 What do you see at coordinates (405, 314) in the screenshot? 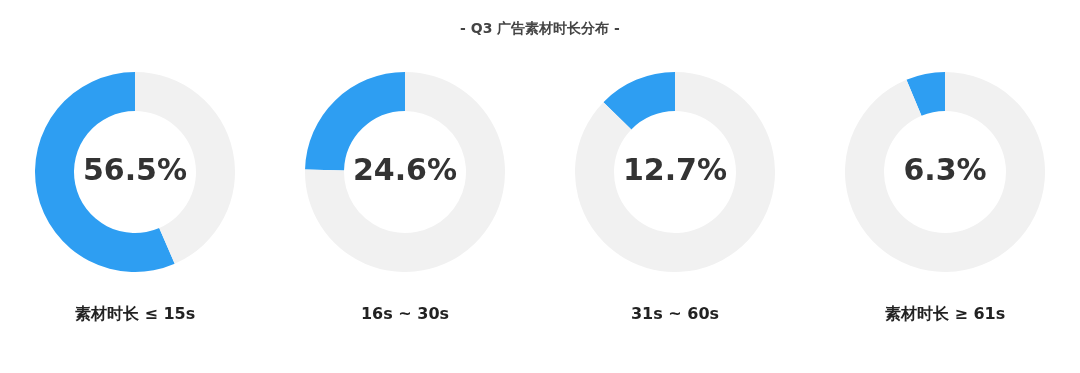
I see `text: 16s ~ 30s` at bounding box center [405, 314].